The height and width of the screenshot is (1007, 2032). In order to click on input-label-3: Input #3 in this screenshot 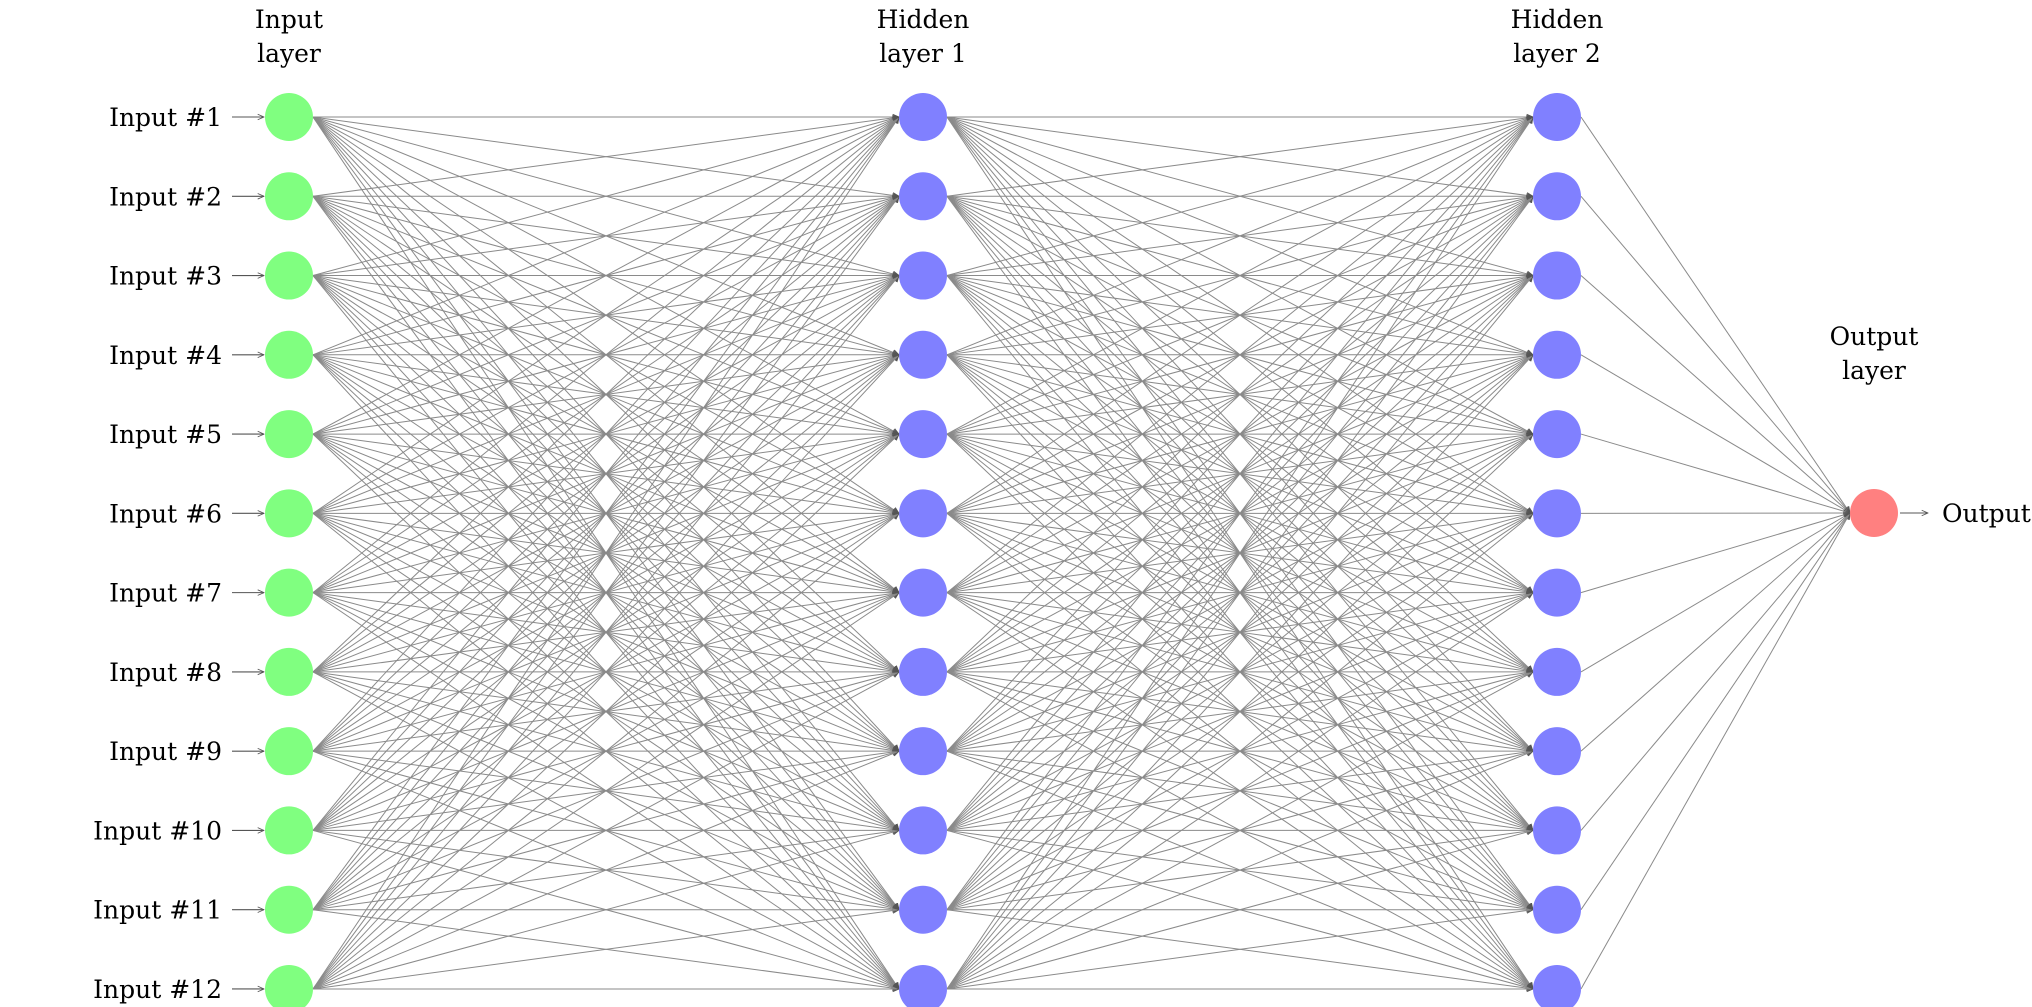, I will do `click(165, 276)`.